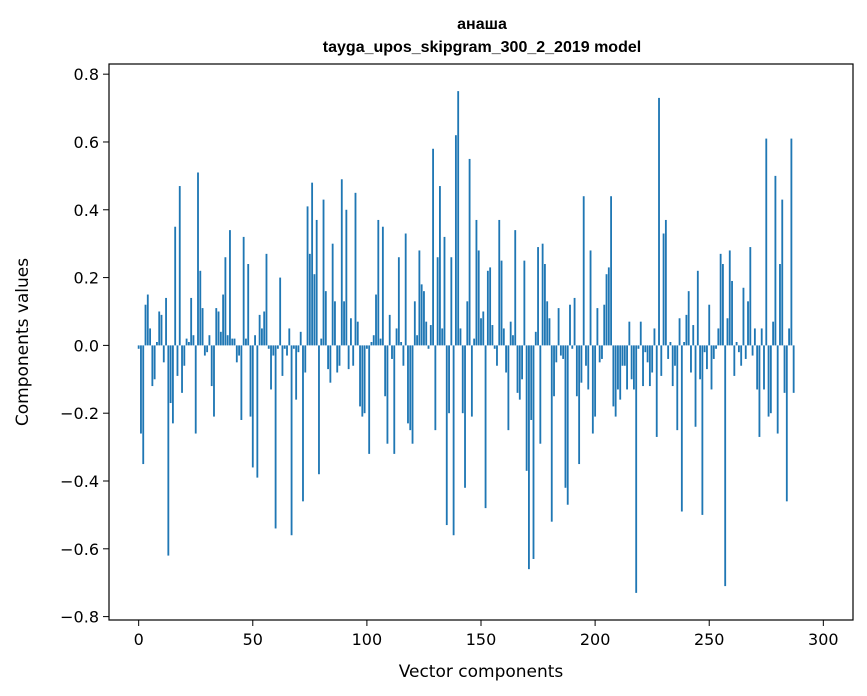 The image size is (867, 696). I want to click on y-tick-label: −0.8, so click(79, 617).